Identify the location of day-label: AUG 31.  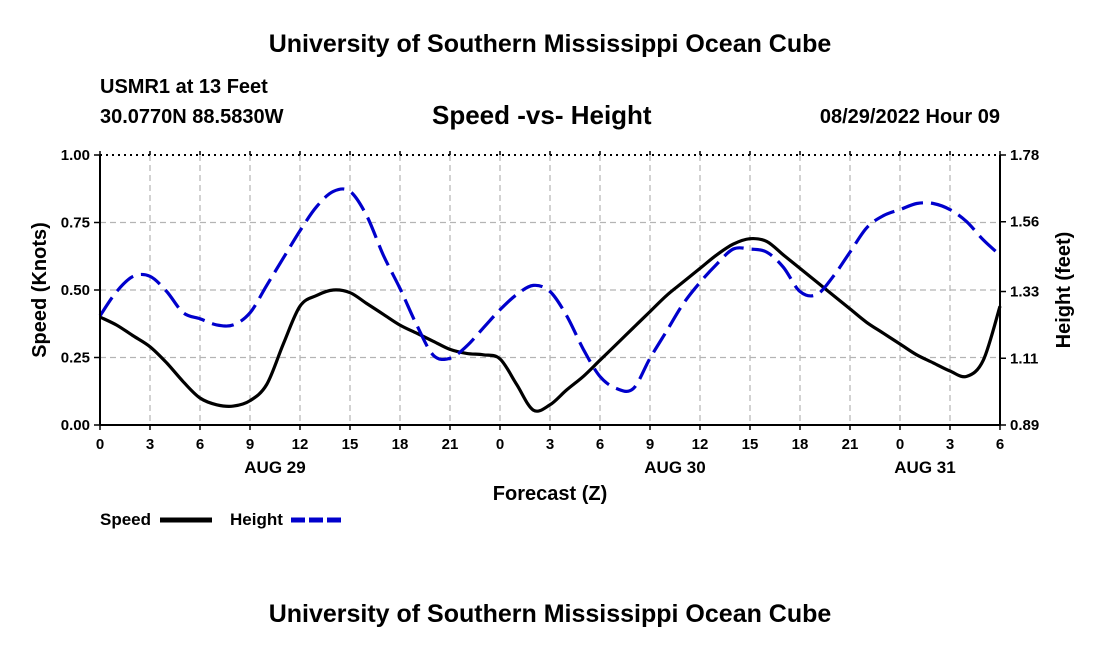
(924, 467).